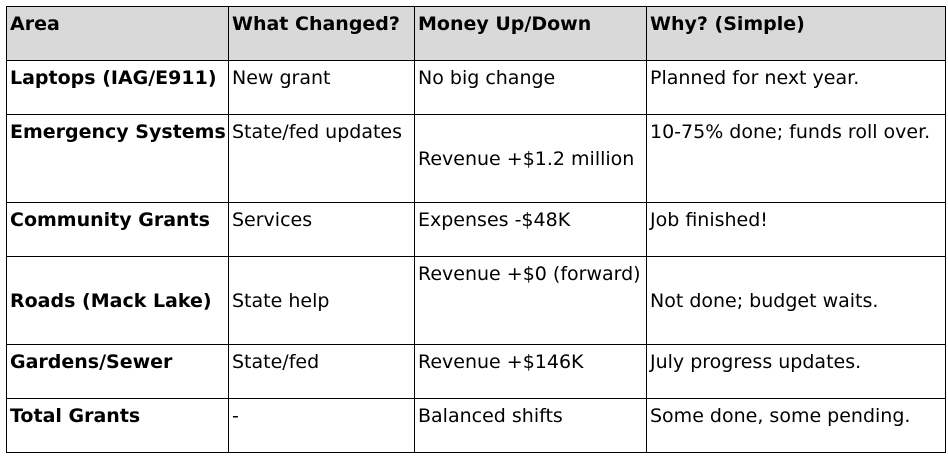 The image size is (948, 460). I want to click on header-area: Area, so click(117, 33).